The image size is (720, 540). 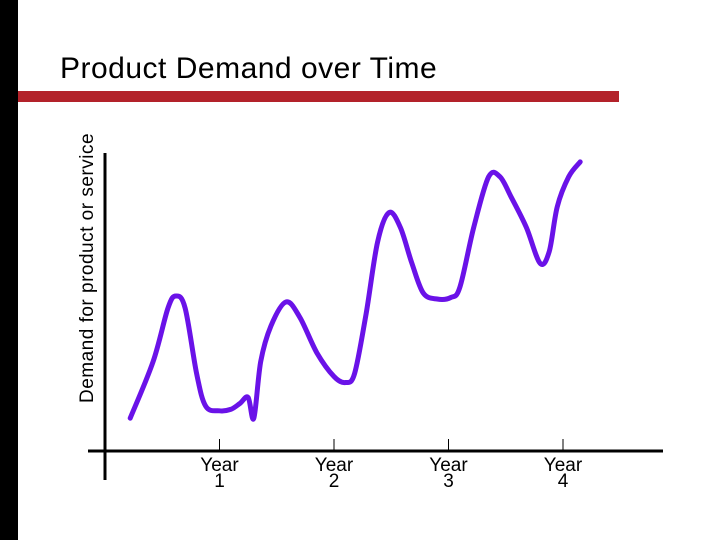 What do you see at coordinates (249, 68) in the screenshot?
I see `chart-title: Product Demand over Time` at bounding box center [249, 68].